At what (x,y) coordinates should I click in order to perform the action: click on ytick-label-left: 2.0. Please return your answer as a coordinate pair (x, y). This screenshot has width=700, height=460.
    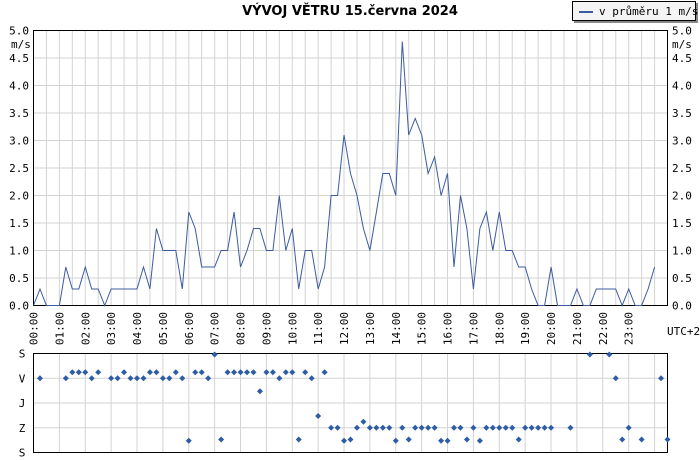
    Looking at the image, I should click on (19, 196).